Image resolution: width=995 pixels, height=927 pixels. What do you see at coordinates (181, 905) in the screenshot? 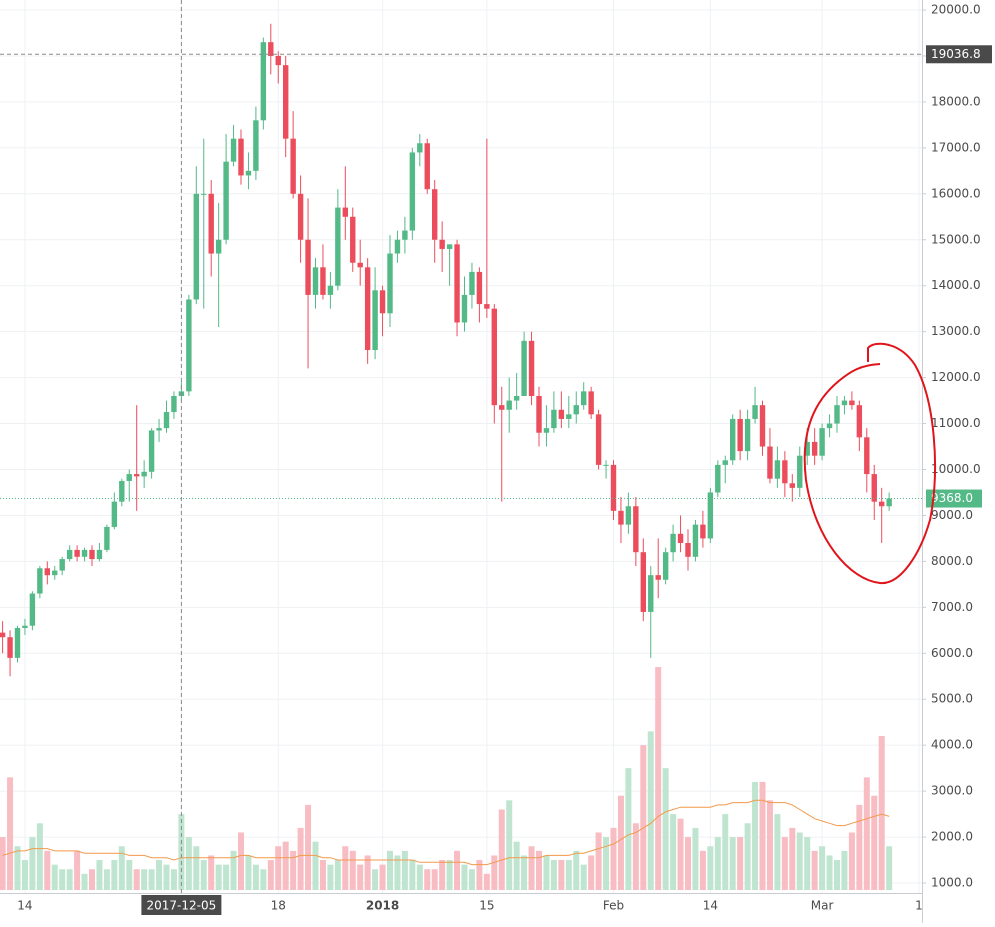
I see `crosshair-date-box` at bounding box center [181, 905].